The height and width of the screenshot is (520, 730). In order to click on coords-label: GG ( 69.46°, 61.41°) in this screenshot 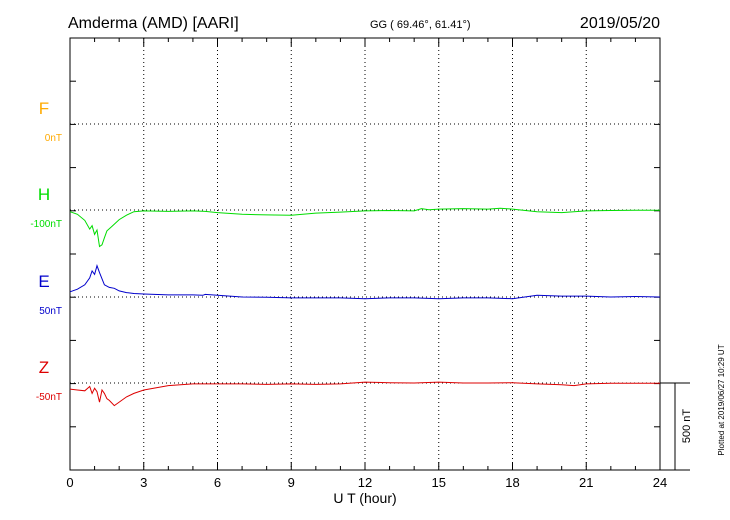, I will do `click(420, 25)`.